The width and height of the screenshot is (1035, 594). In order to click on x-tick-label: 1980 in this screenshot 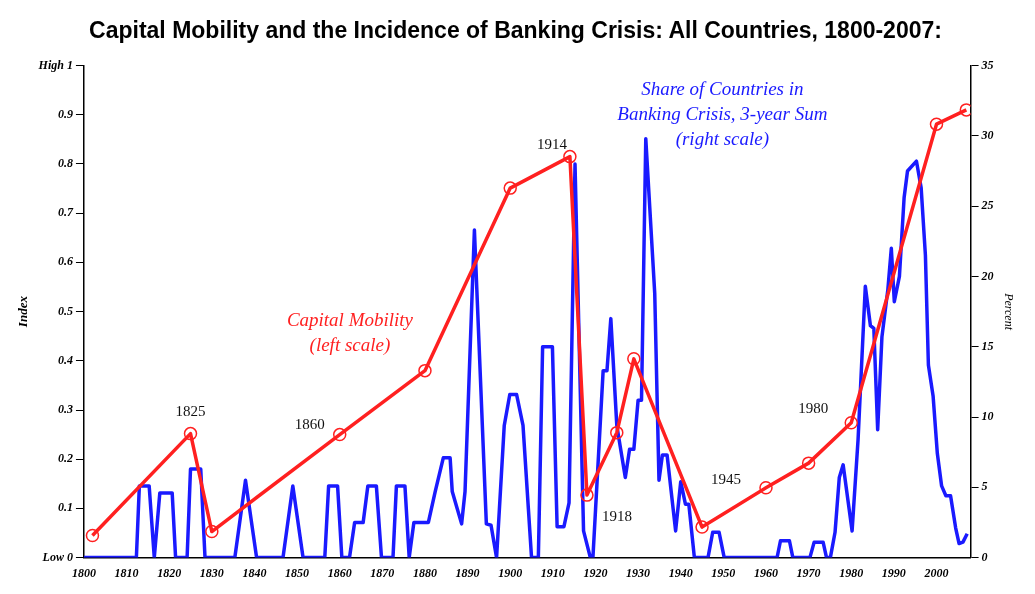, I will do `click(851, 572)`.